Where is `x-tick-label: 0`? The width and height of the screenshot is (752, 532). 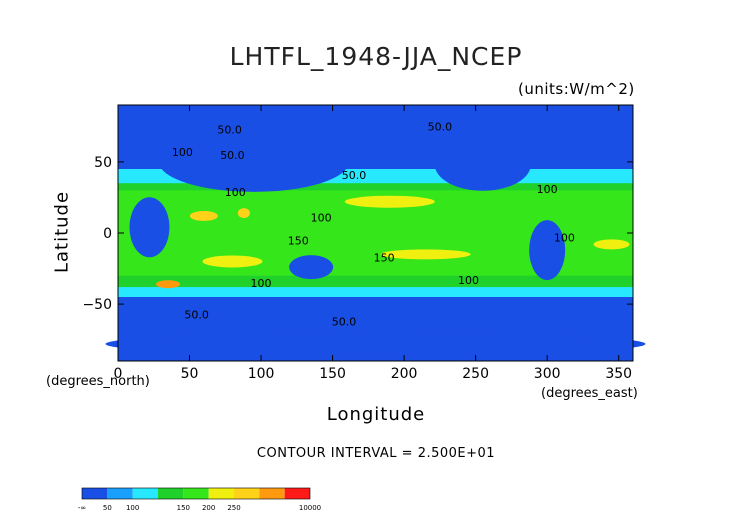
x-tick-label: 0 is located at coordinates (118, 374).